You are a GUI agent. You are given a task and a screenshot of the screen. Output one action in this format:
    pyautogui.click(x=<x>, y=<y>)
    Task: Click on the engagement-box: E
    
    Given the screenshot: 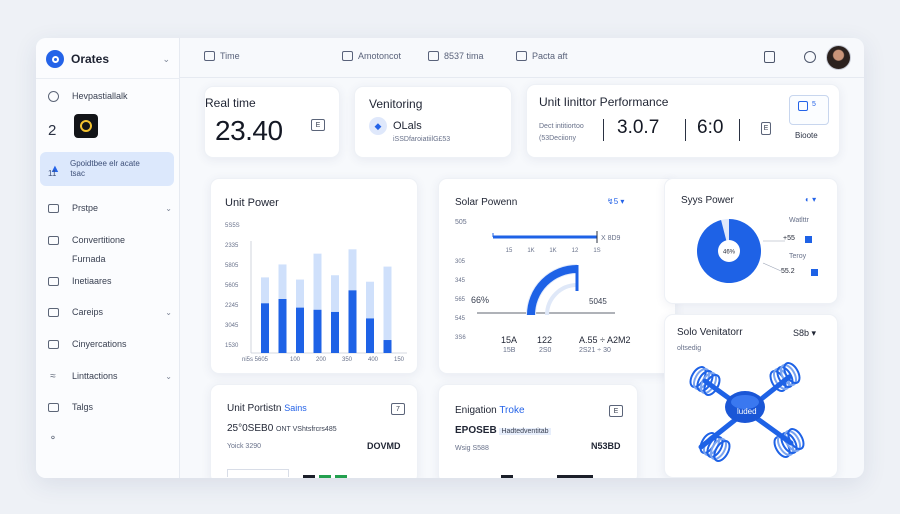 What is the action you would take?
    pyautogui.click(x=616, y=411)
    